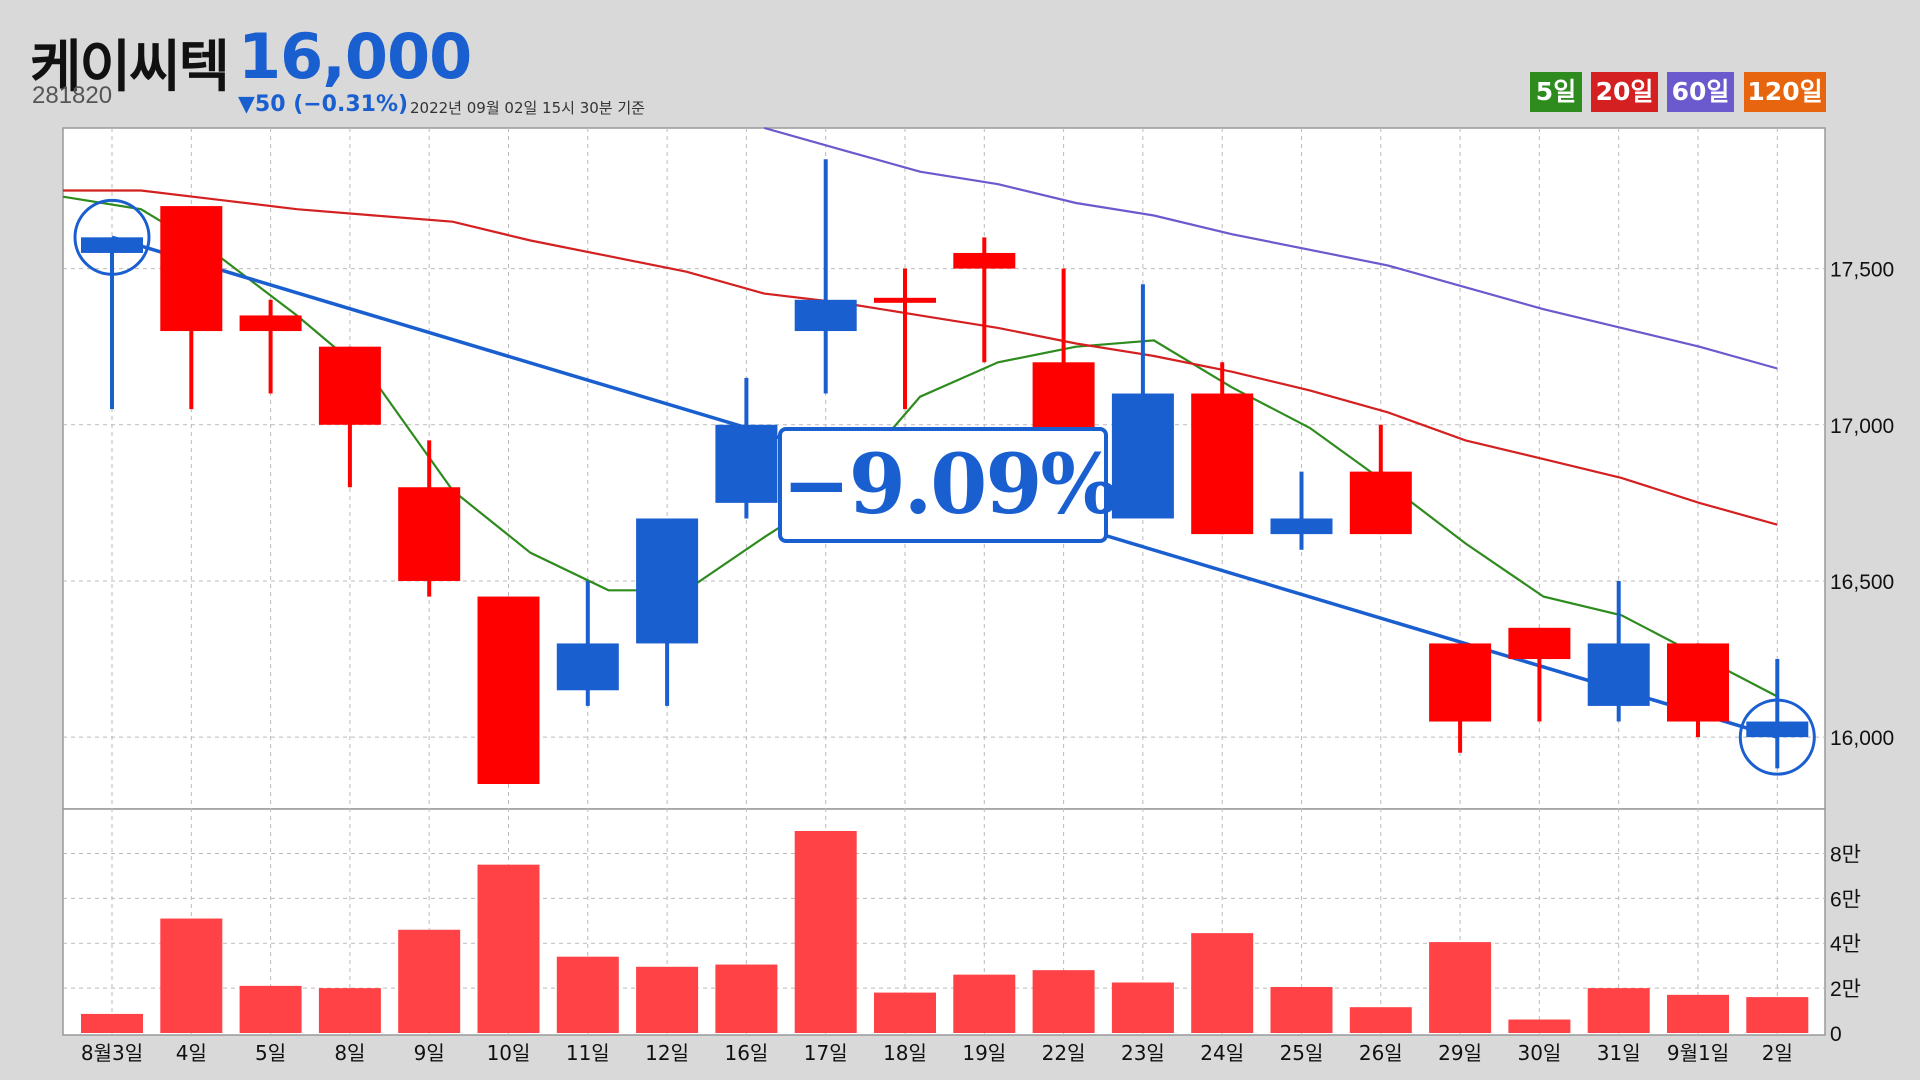 This screenshot has height=1080, width=1920. Describe the element at coordinates (1862, 582) in the screenshot. I see `price-tick-label-1: 16,500` at that location.